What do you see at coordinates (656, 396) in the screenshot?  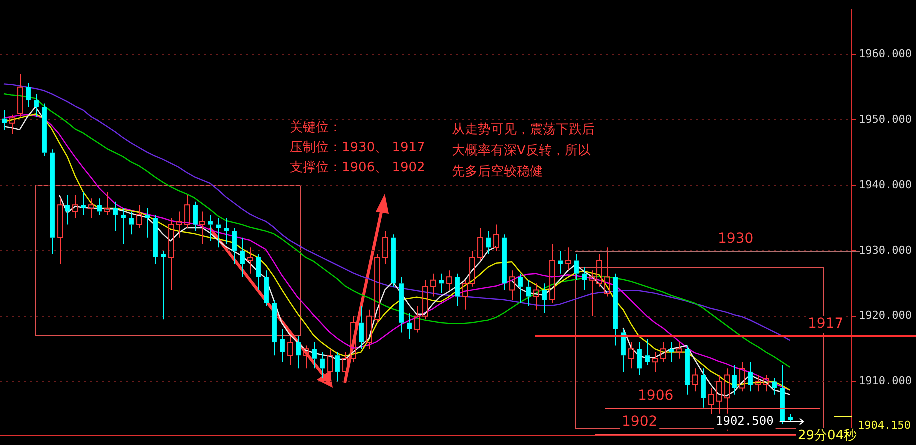 I see `ref-line-label: 1906` at bounding box center [656, 396].